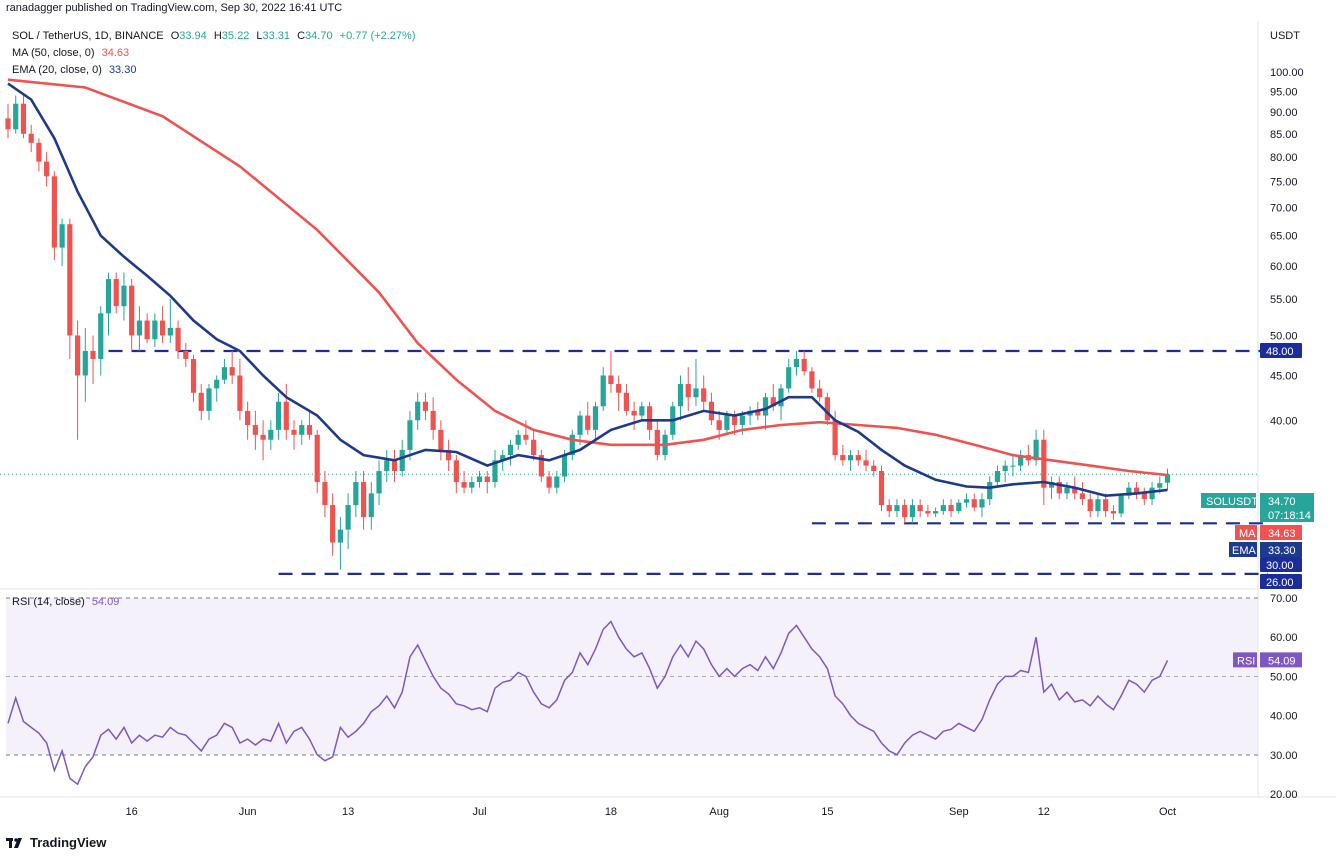  What do you see at coordinates (1284, 267) in the screenshot?
I see `price-tick-label: 60.00` at bounding box center [1284, 267].